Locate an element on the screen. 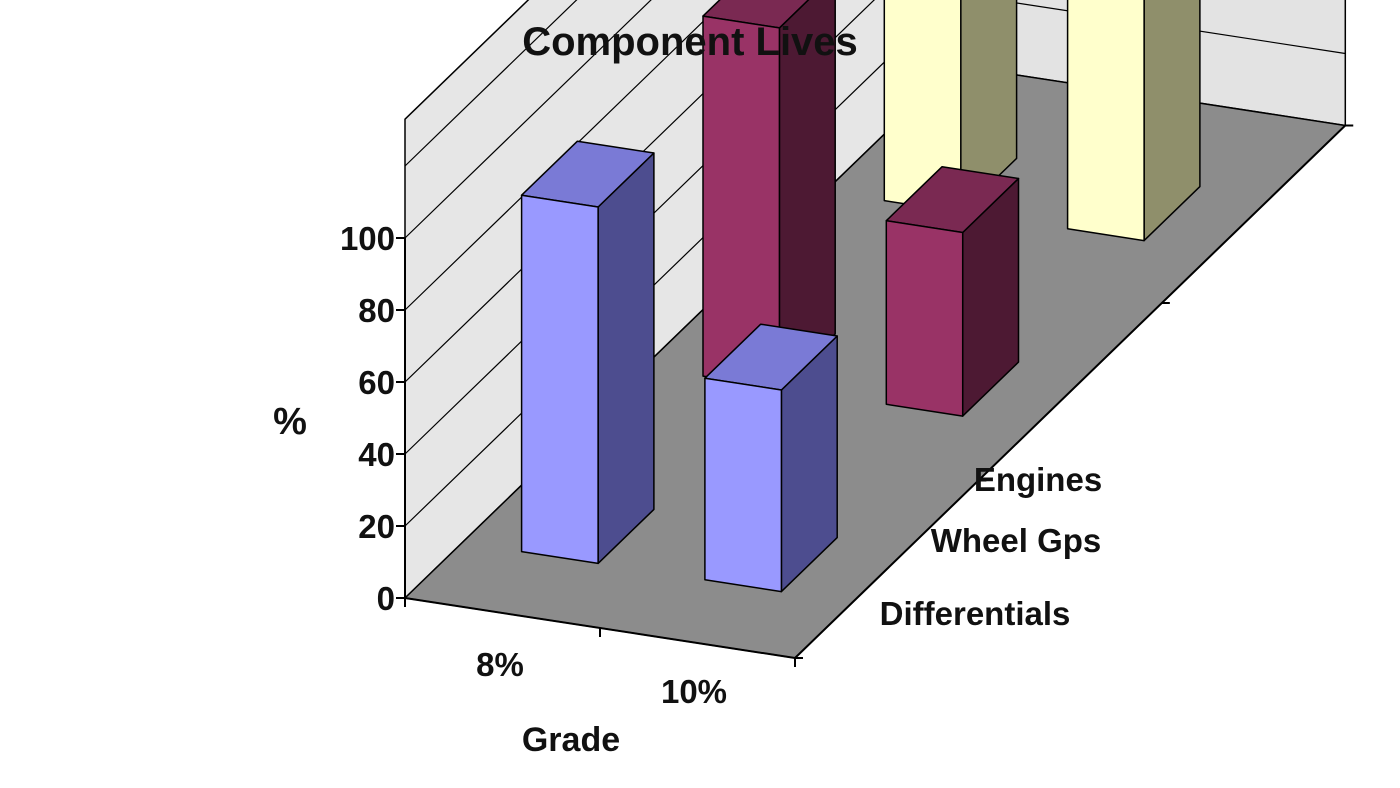  bar-side-face is located at coordinates (626, 358).